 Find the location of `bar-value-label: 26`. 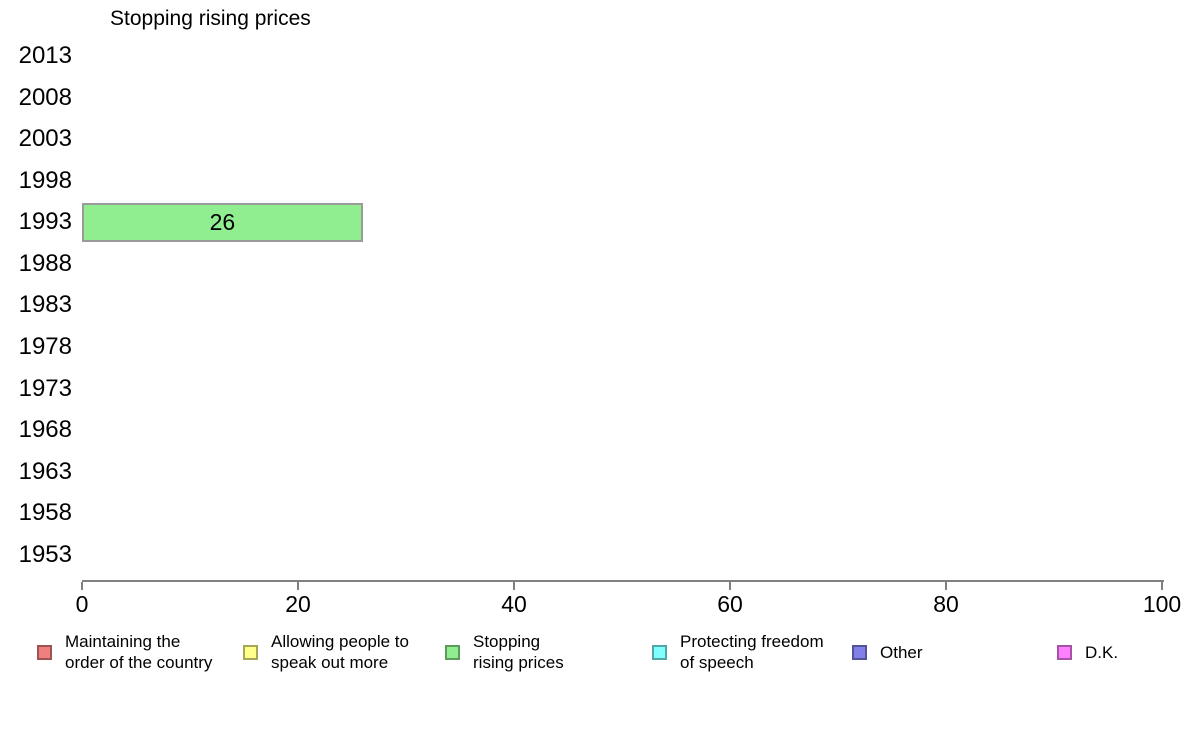

bar-value-label: 26 is located at coordinates (222, 221).